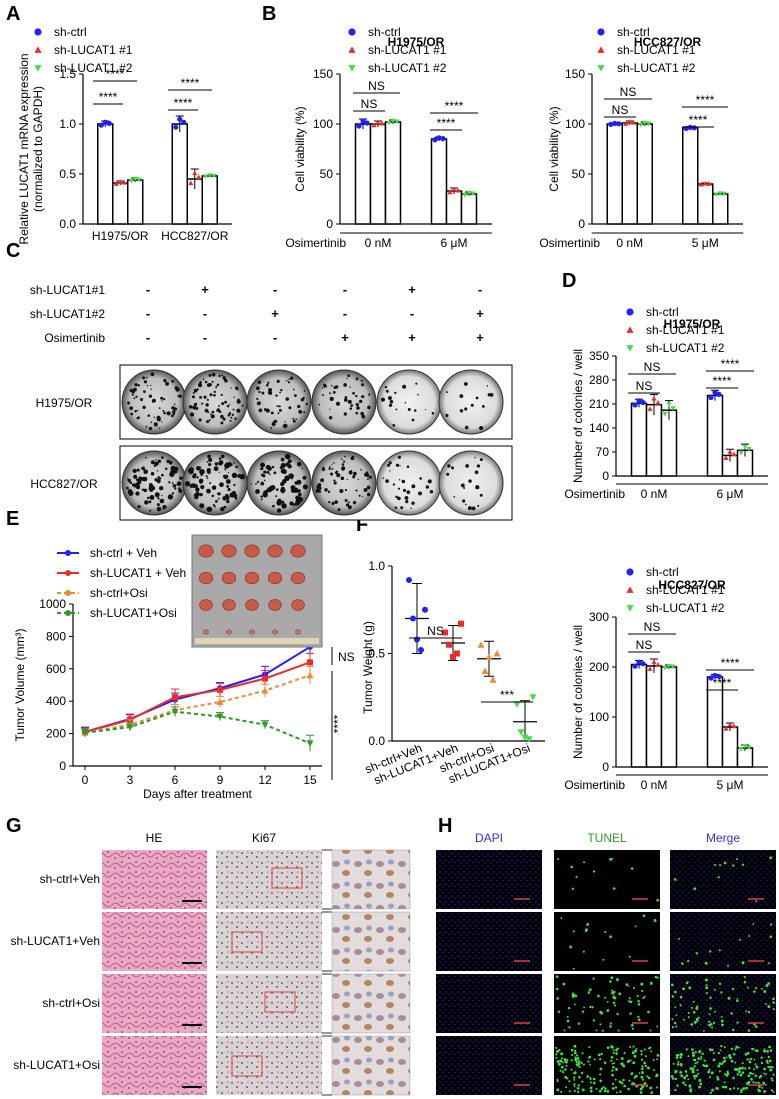  What do you see at coordinates (412, 337) in the screenshot?
I see `sign: +` at bounding box center [412, 337].